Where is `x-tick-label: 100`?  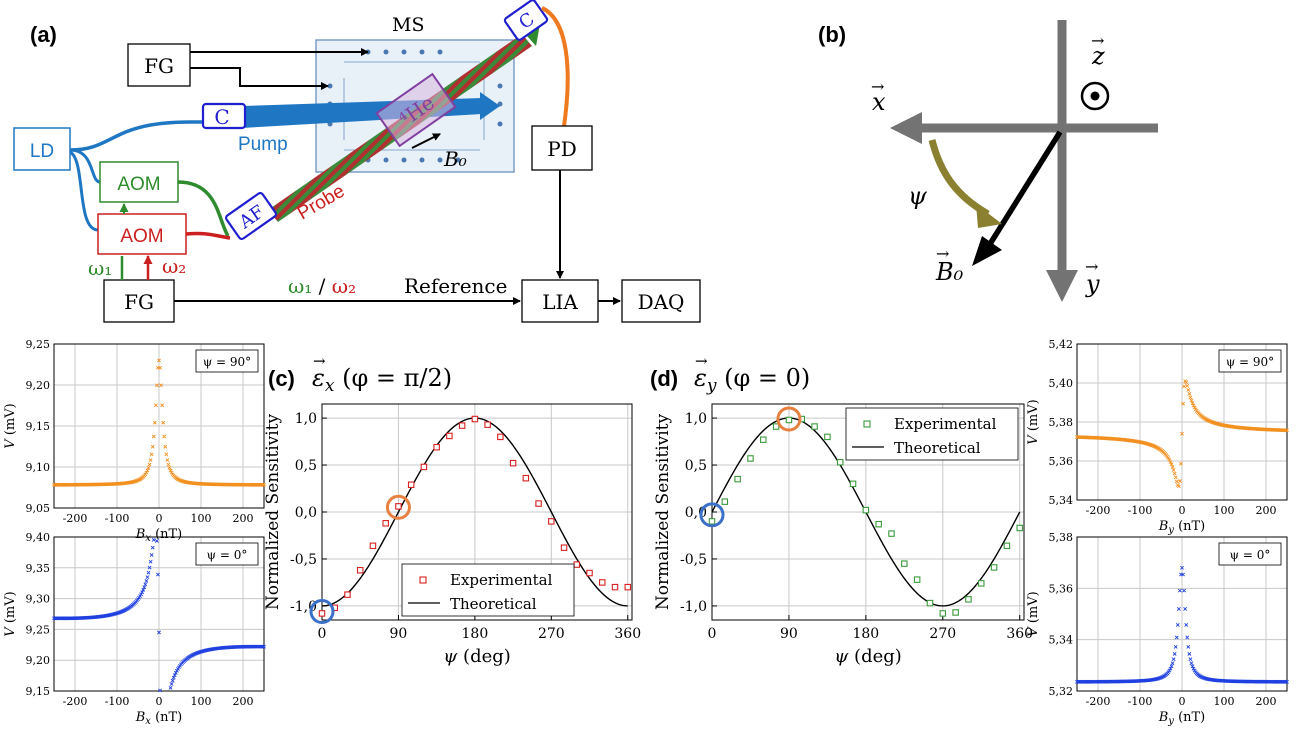 x-tick-label: 100 is located at coordinates (201, 518).